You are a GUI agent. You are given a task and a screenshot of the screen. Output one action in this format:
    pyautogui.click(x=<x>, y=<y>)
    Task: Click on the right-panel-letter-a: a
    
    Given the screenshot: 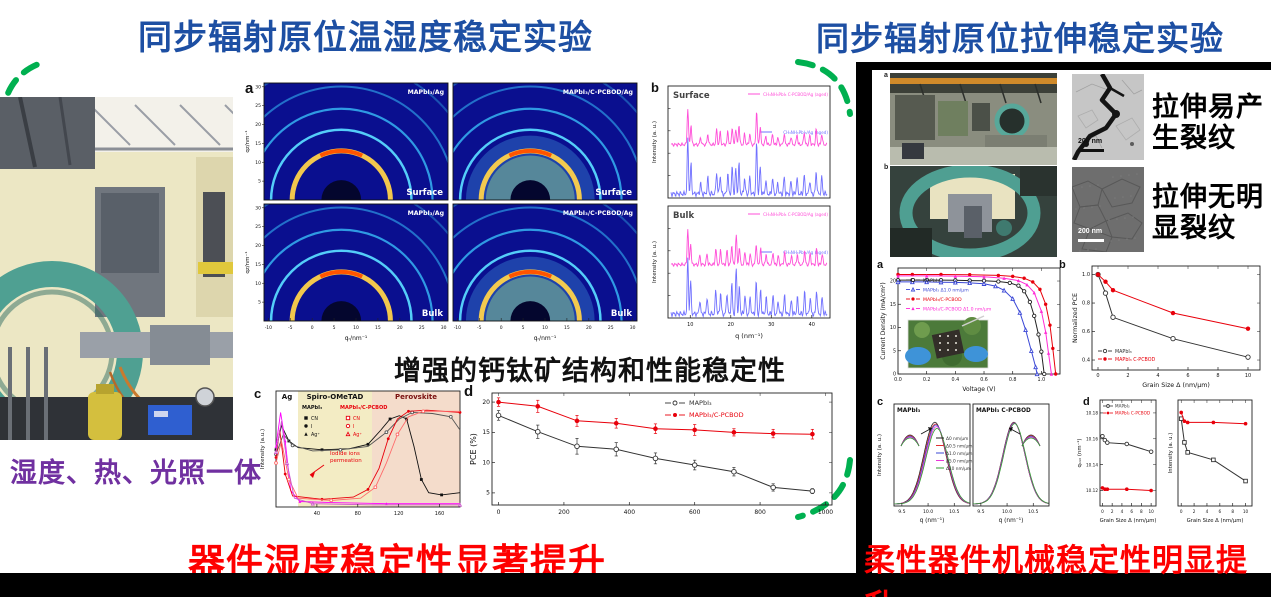 What is the action you would take?
    pyautogui.click(x=880, y=265)
    